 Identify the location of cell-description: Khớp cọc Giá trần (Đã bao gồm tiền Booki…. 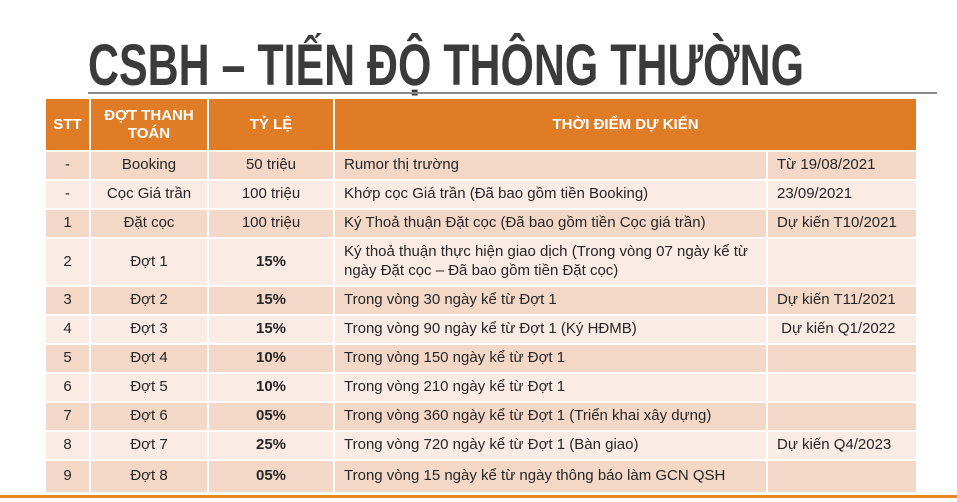
(550, 194).